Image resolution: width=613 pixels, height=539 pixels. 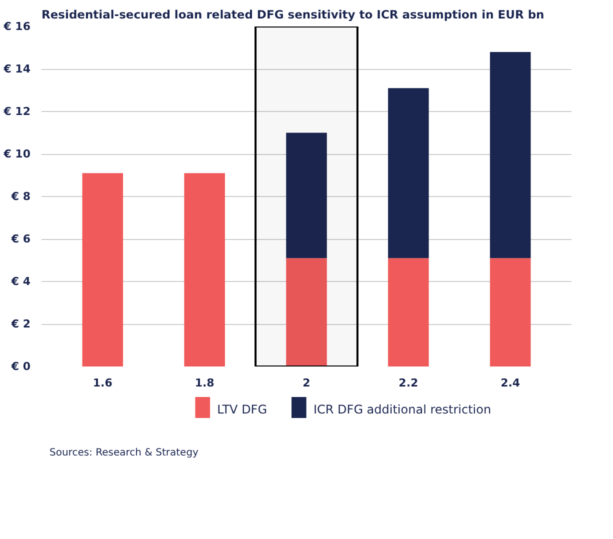 What do you see at coordinates (306, 383) in the screenshot?
I see `x-tick-label: 2` at bounding box center [306, 383].